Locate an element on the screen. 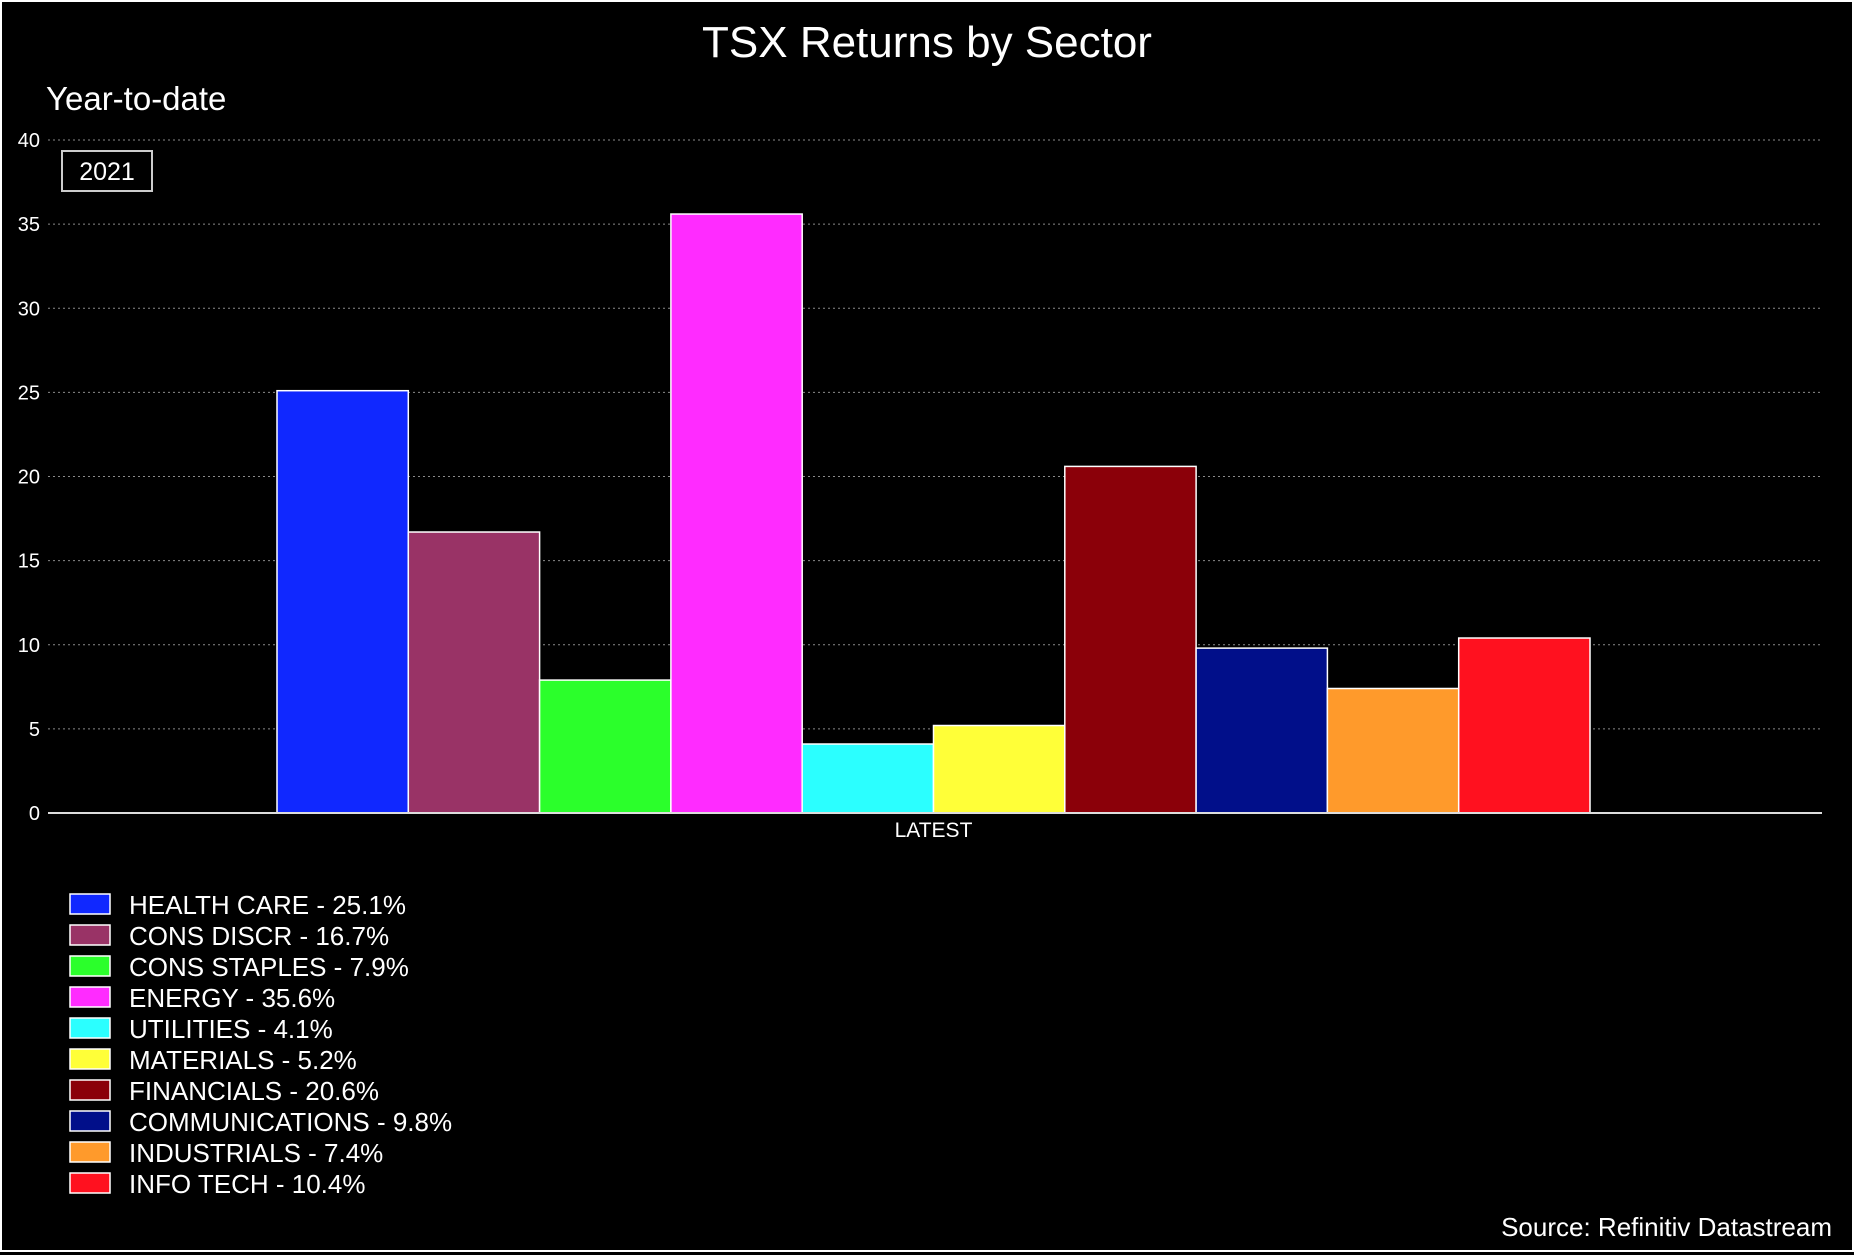 Image resolution: width=1854 pixels, height=1255 pixels. bar-cons-staples is located at coordinates (605, 746).